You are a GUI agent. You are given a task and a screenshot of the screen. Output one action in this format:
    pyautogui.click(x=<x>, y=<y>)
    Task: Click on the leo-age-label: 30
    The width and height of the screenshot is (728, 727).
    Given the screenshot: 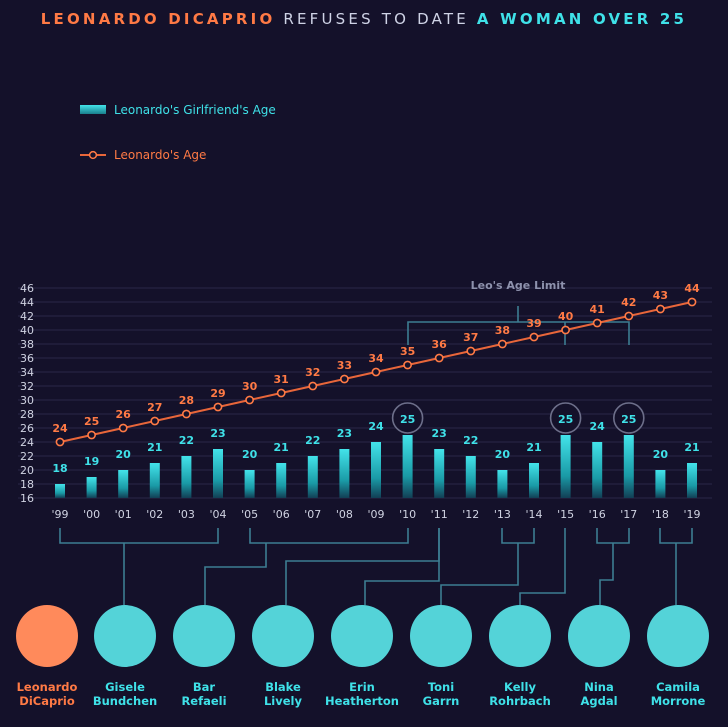 What is the action you would take?
    pyautogui.click(x=250, y=386)
    